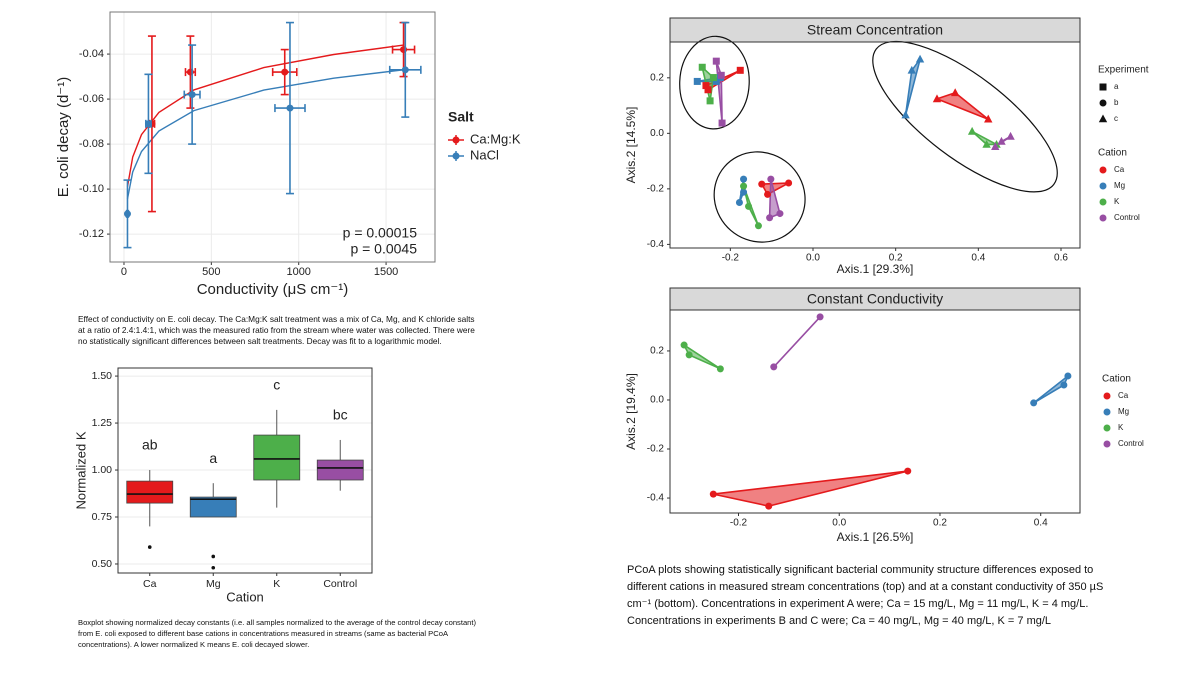 The image size is (1200, 675). Describe the element at coordinates (150, 445) in the screenshot. I see `significance-letter: ab` at that location.